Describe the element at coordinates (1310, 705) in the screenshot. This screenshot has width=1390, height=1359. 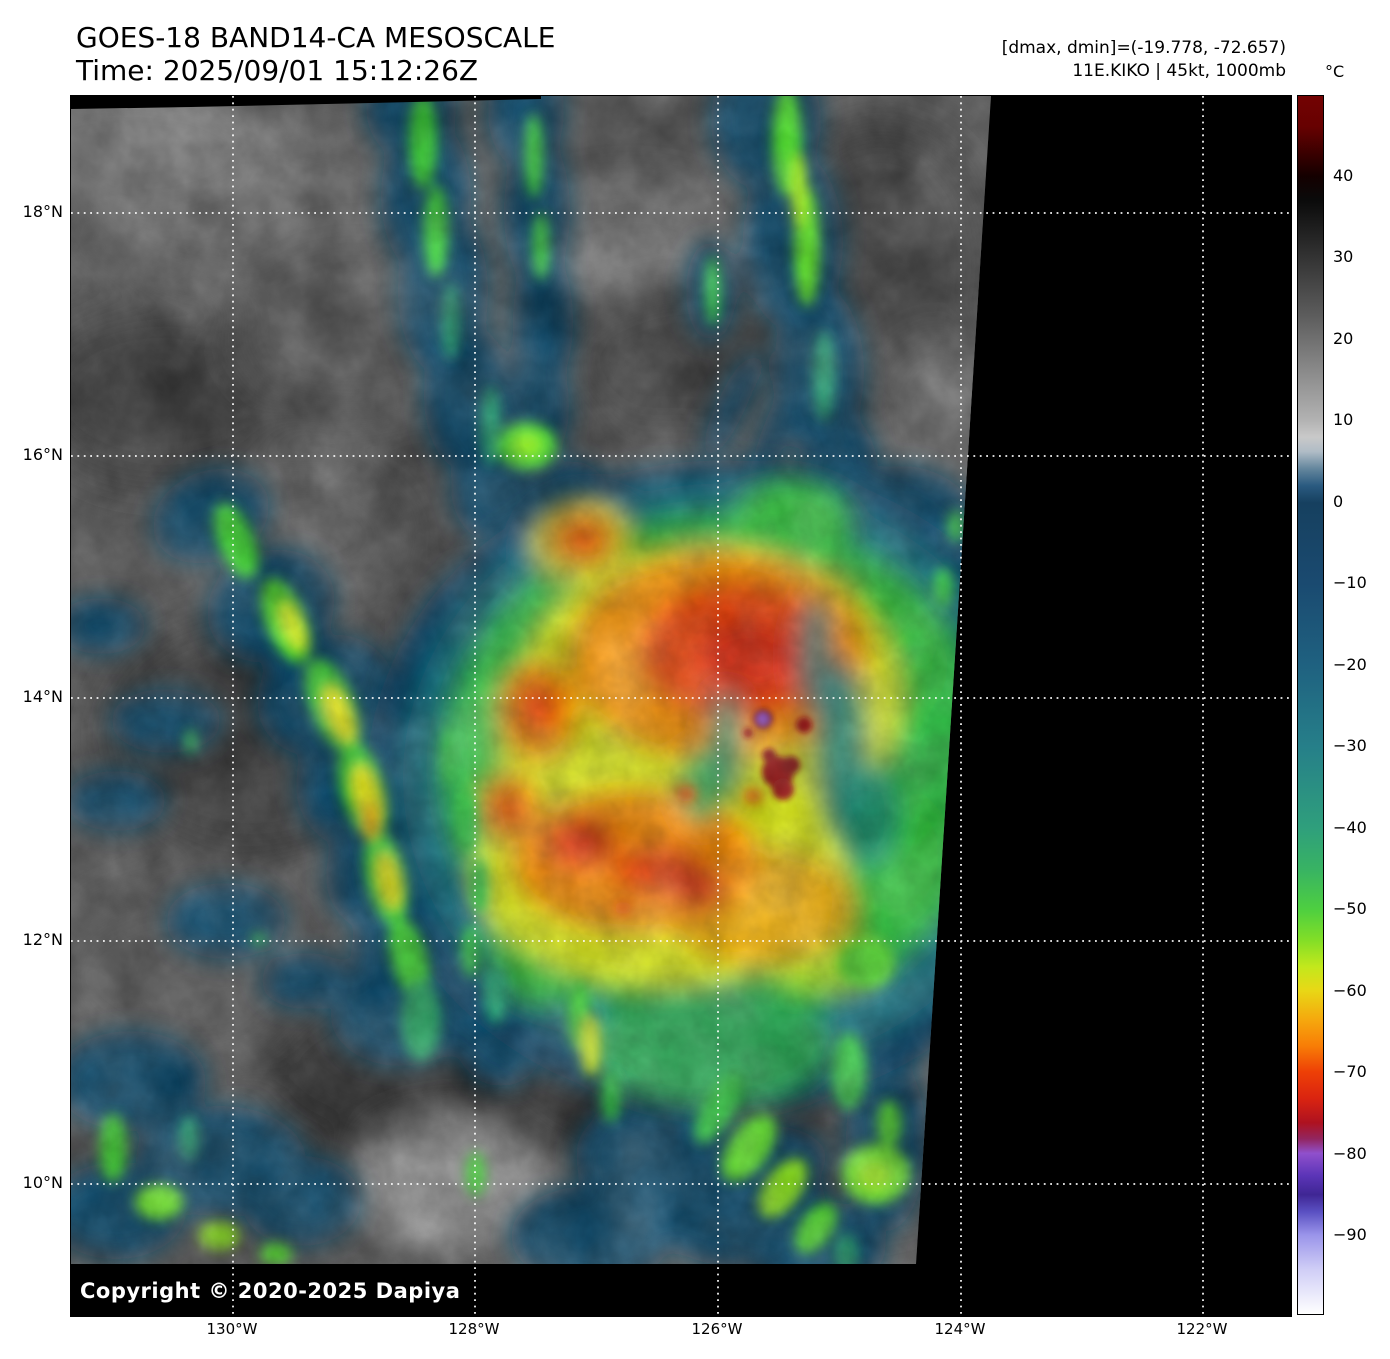
I see `colorbar` at that location.